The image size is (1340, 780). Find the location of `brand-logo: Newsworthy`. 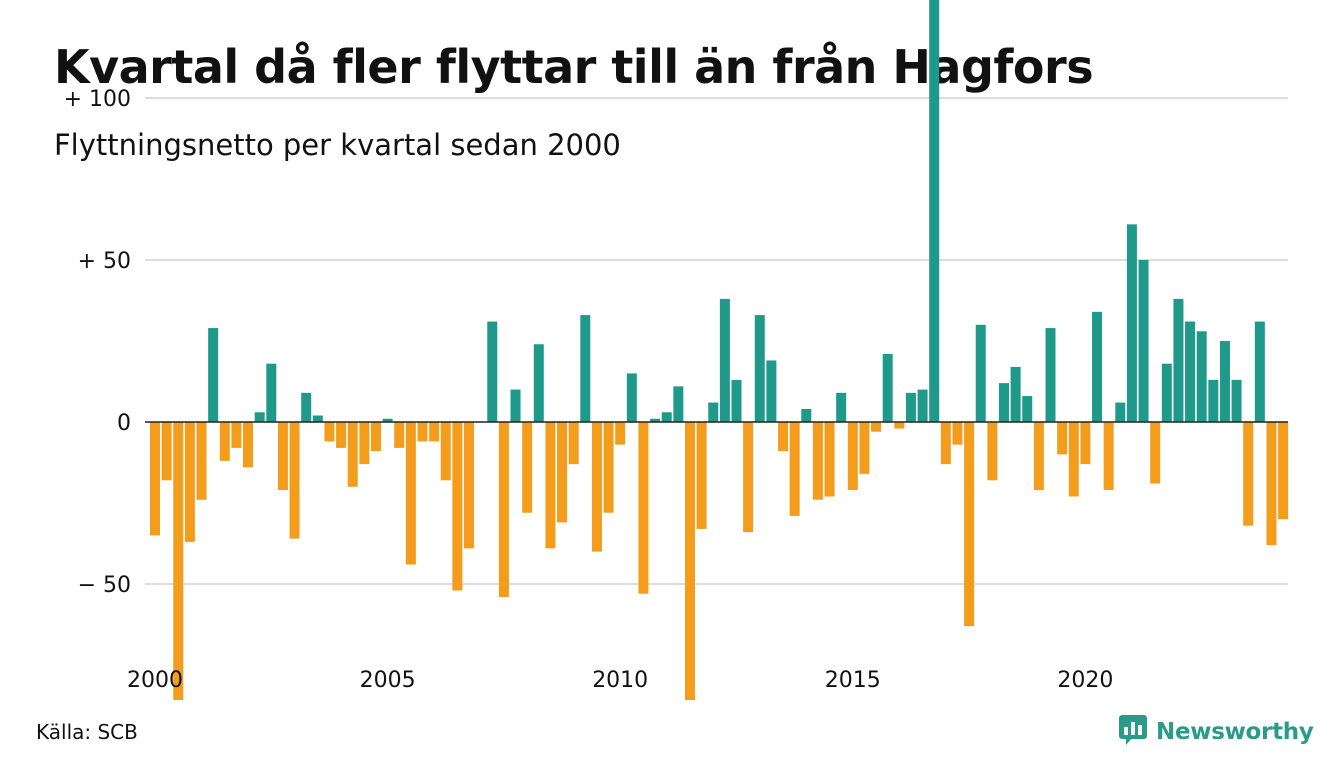

brand-logo: Newsworthy is located at coordinates (1216, 732).